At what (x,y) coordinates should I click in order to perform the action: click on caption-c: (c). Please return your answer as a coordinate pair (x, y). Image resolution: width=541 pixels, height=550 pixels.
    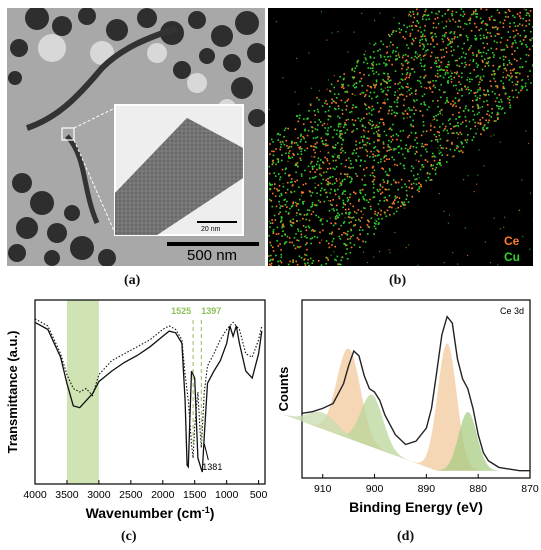
    Looking at the image, I should click on (129, 536).